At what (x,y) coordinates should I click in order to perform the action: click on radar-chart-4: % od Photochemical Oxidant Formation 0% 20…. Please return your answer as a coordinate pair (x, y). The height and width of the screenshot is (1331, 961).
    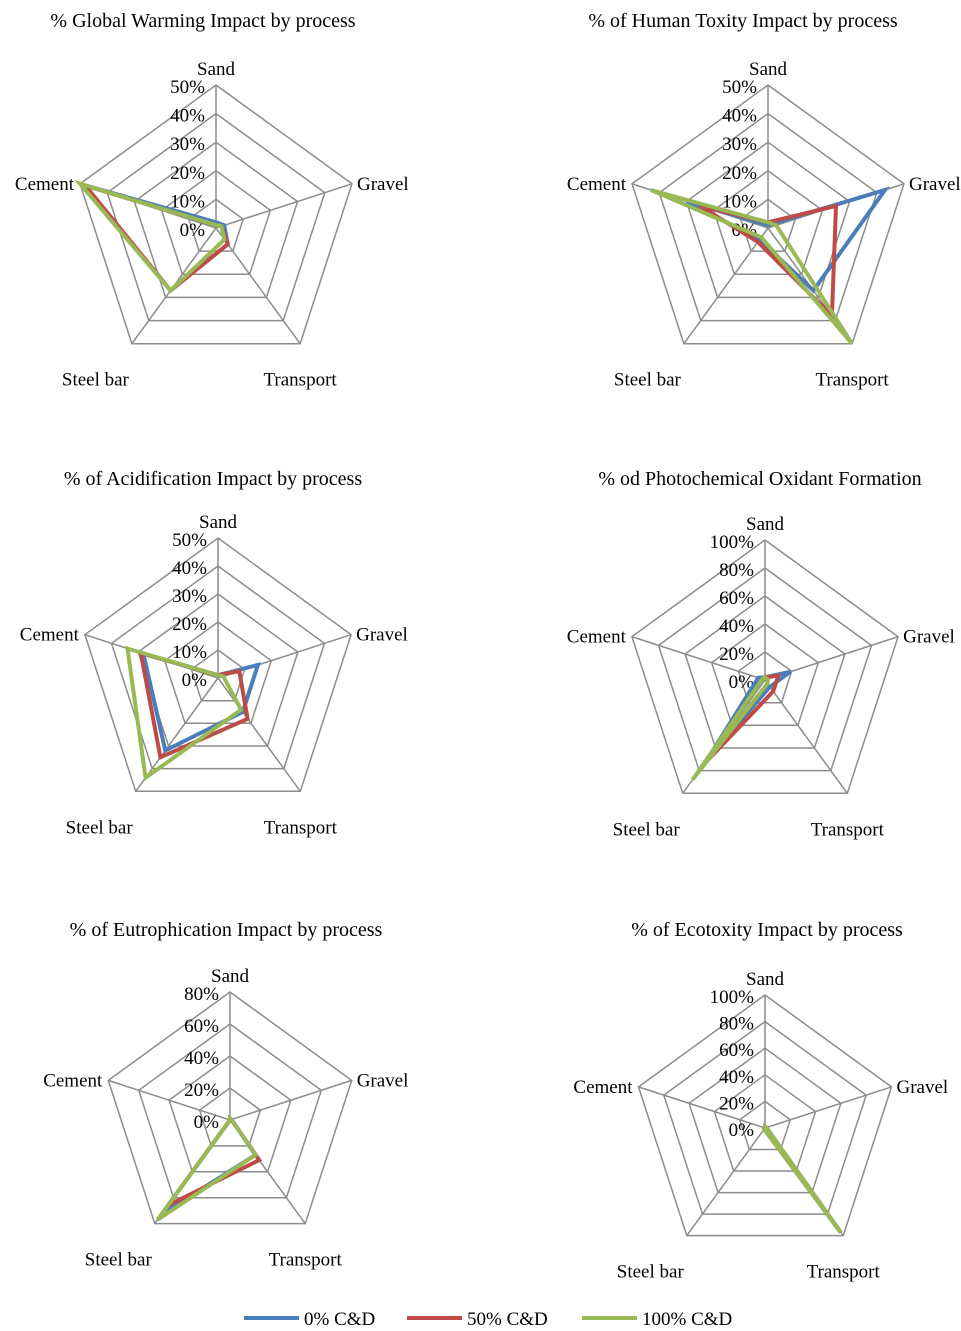
    Looking at the image, I should click on (761, 654).